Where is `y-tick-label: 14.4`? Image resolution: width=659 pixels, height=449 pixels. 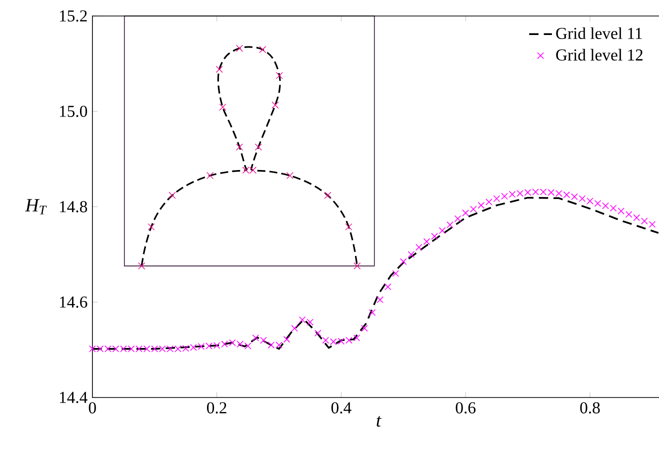 y-tick-label: 14.4 is located at coordinates (74, 398).